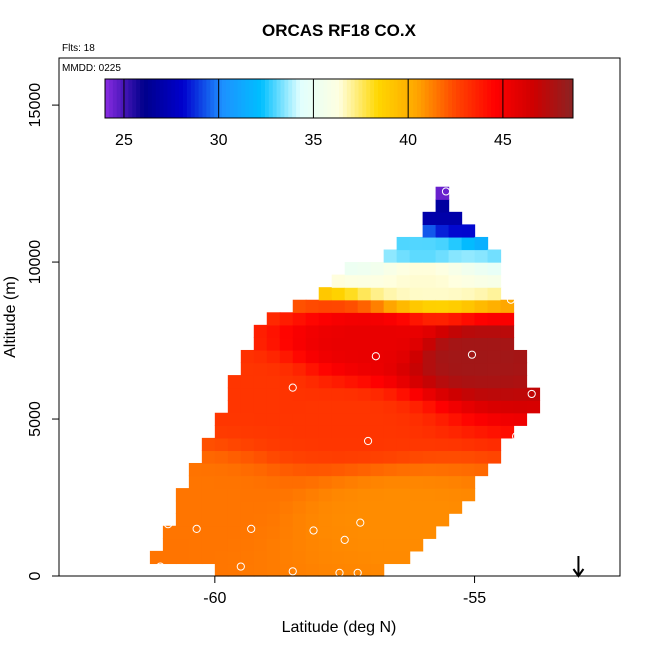  What do you see at coordinates (35, 575) in the screenshot?
I see `y-tick-label: 0` at bounding box center [35, 575].